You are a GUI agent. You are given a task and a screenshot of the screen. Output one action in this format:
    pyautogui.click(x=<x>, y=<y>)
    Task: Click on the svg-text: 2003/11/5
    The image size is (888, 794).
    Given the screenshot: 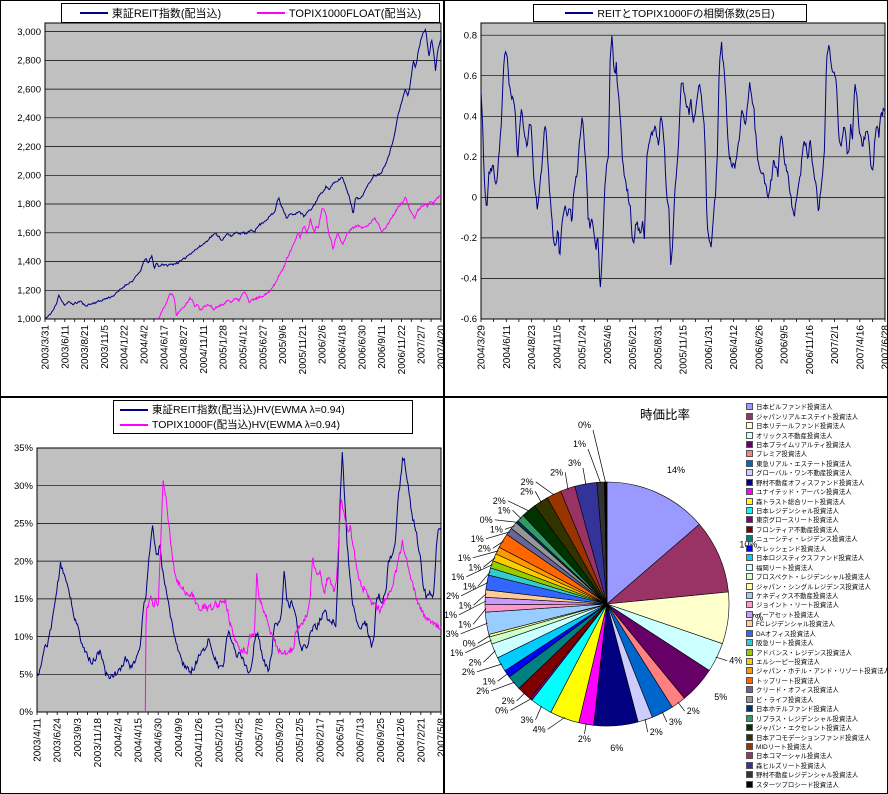 What is the action you would take?
    pyautogui.click(x=105, y=347)
    